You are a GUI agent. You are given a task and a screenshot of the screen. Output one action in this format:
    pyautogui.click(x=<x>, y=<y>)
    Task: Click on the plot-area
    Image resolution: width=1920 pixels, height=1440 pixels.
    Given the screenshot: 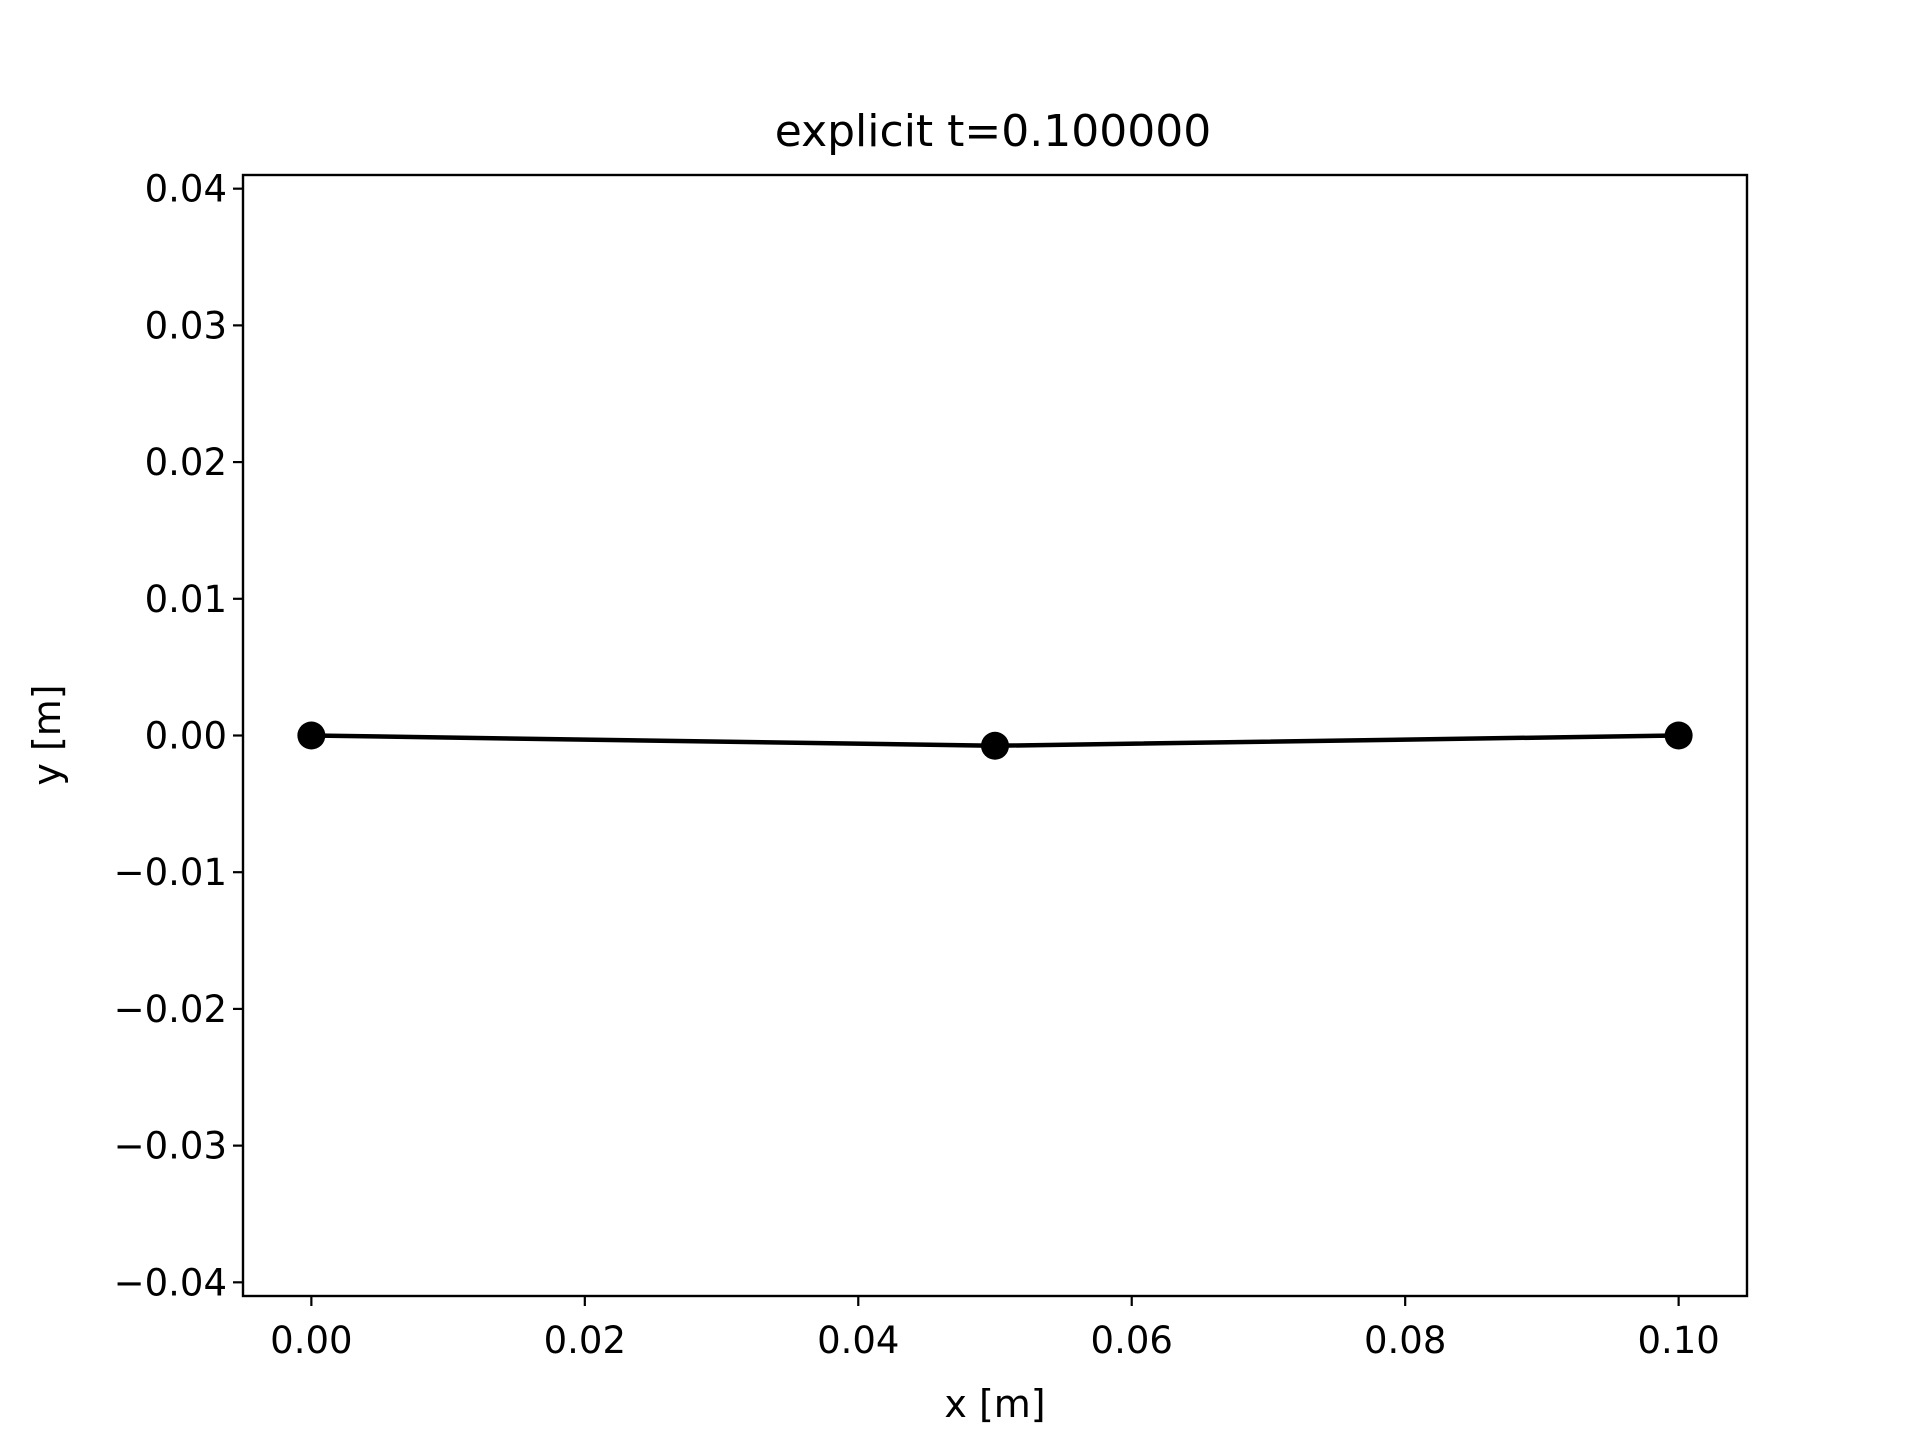 What is the action you would take?
    pyautogui.click(x=995, y=740)
    